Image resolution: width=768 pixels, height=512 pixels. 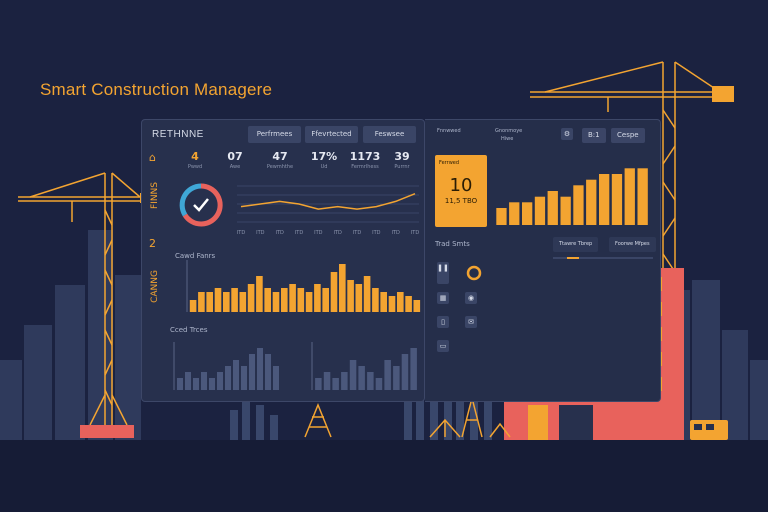 What do you see at coordinates (443, 298) in the screenshot?
I see `grid-icon: ▦` at bounding box center [443, 298].